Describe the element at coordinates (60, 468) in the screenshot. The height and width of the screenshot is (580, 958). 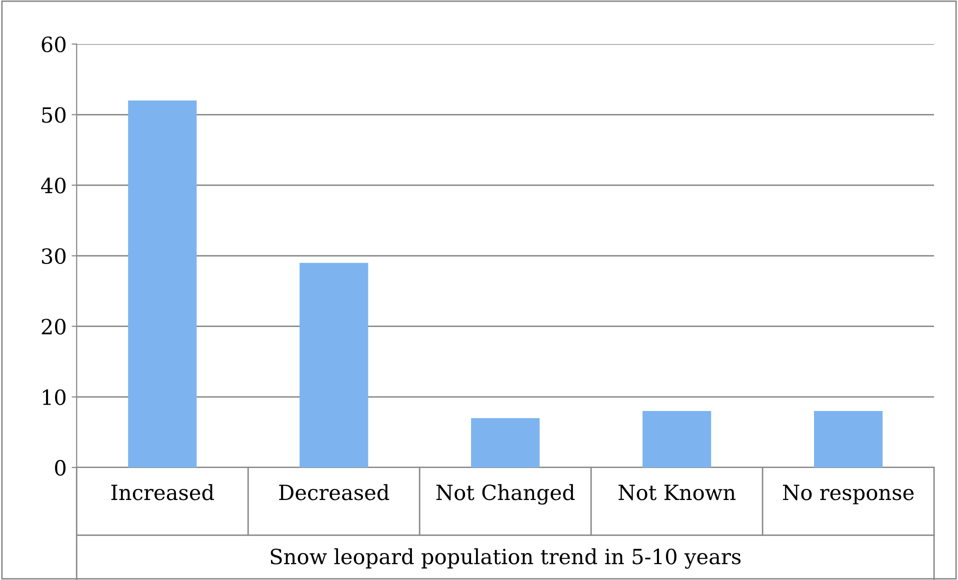
I see `y-tick-label: 0` at that location.